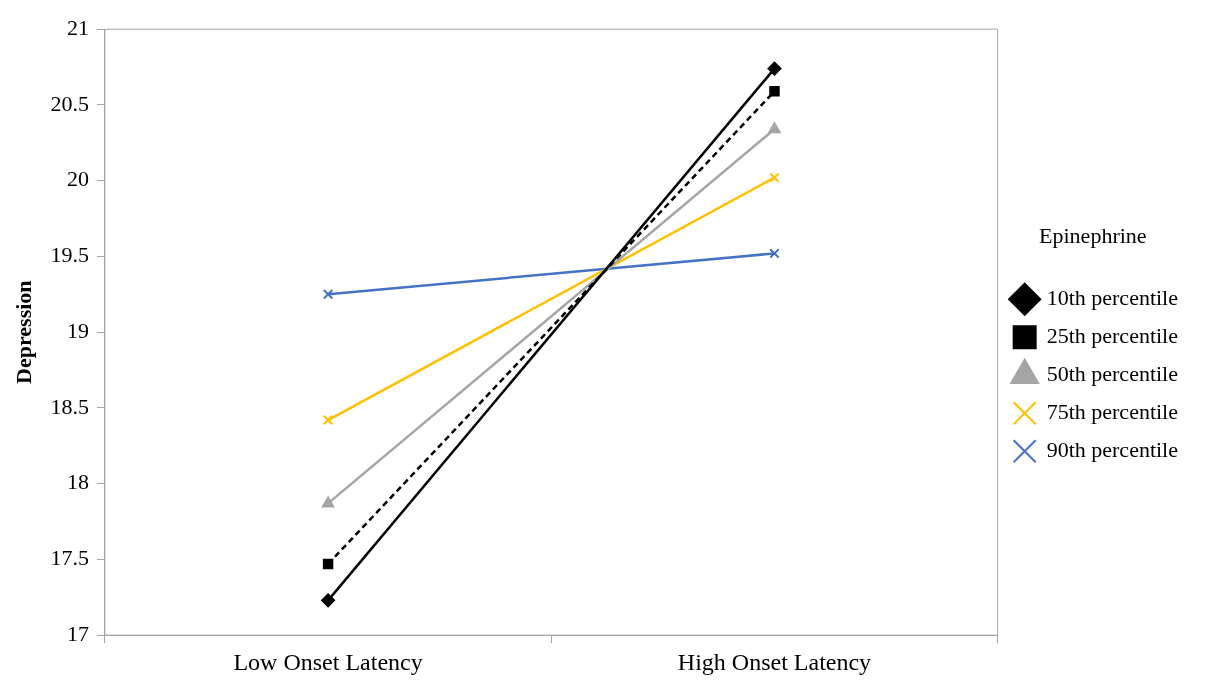 This screenshot has height=693, width=1206. I want to click on legend-label: 50th percentile, so click(1112, 373).